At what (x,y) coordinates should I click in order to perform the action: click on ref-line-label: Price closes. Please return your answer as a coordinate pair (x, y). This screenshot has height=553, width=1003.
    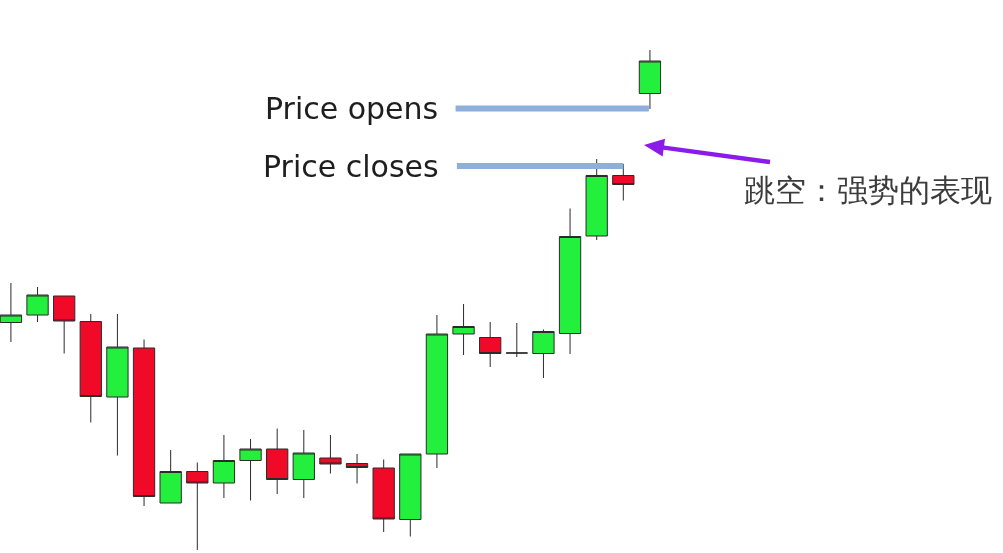
    Looking at the image, I should click on (351, 166).